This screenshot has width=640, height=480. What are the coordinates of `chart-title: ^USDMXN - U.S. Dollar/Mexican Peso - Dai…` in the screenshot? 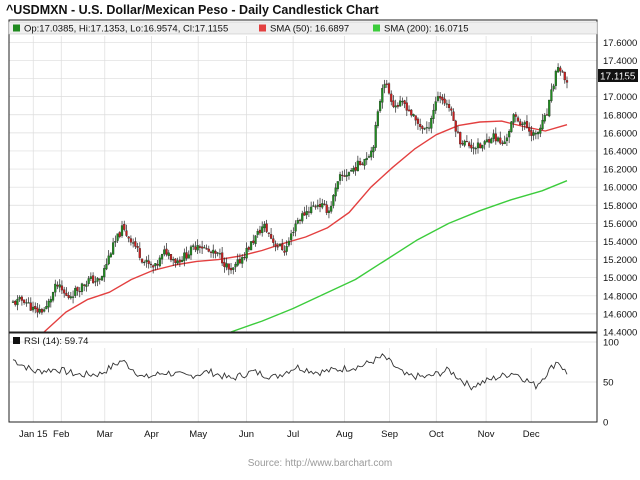 It's located at (192, 10).